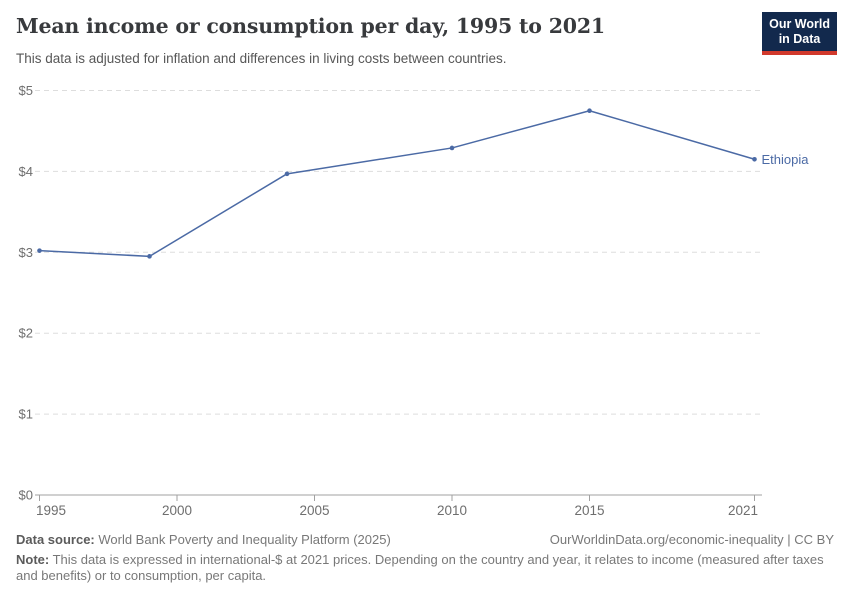  Describe the element at coordinates (26, 495) in the screenshot. I see `y-tick-label: $0` at that location.